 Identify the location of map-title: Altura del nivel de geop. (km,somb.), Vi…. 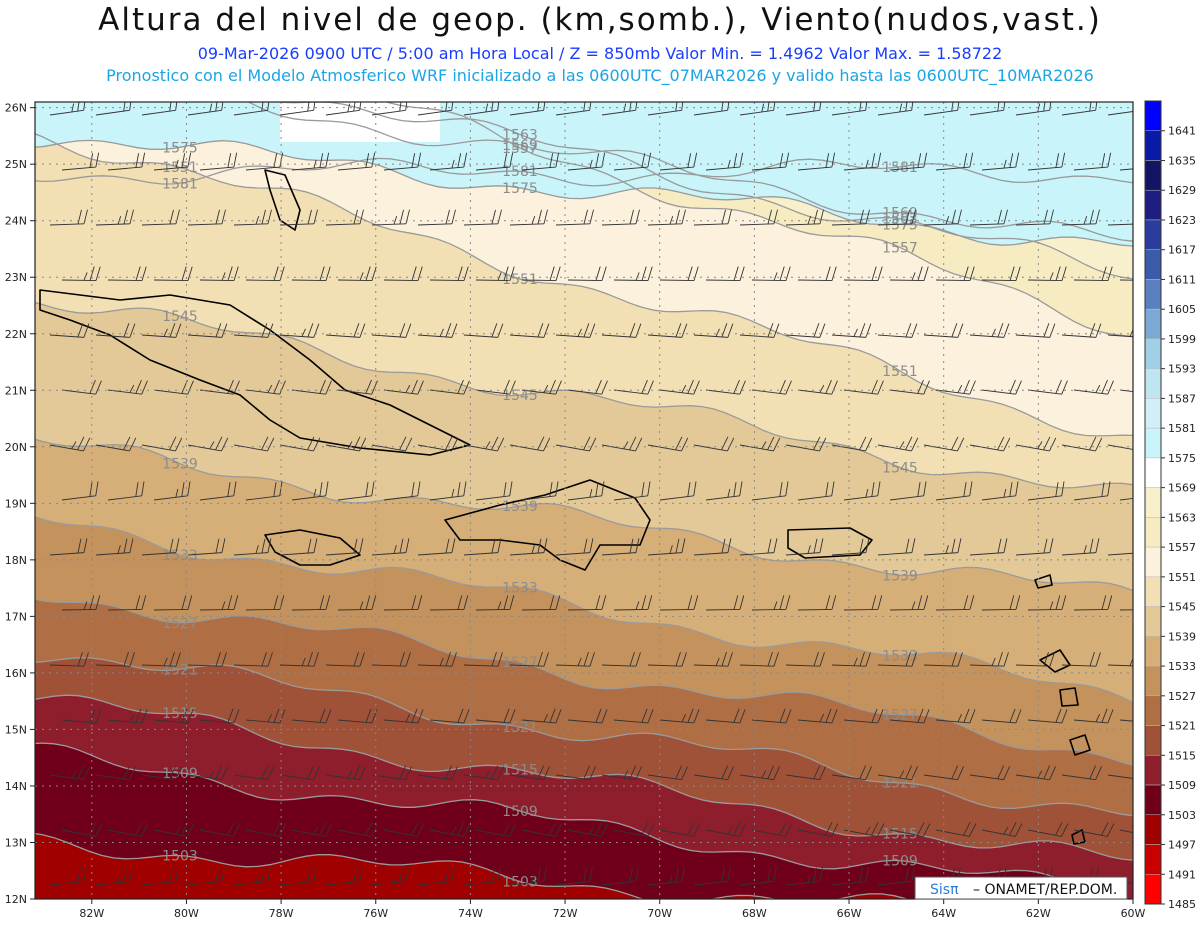
(600, 20).